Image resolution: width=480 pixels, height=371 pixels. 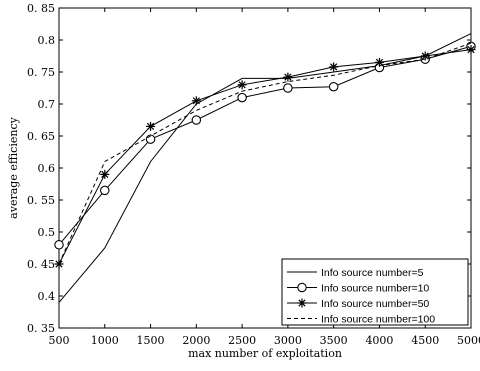 What do you see at coordinates (105, 340) in the screenshot?
I see `x-tick-label: 1000` at bounding box center [105, 340].